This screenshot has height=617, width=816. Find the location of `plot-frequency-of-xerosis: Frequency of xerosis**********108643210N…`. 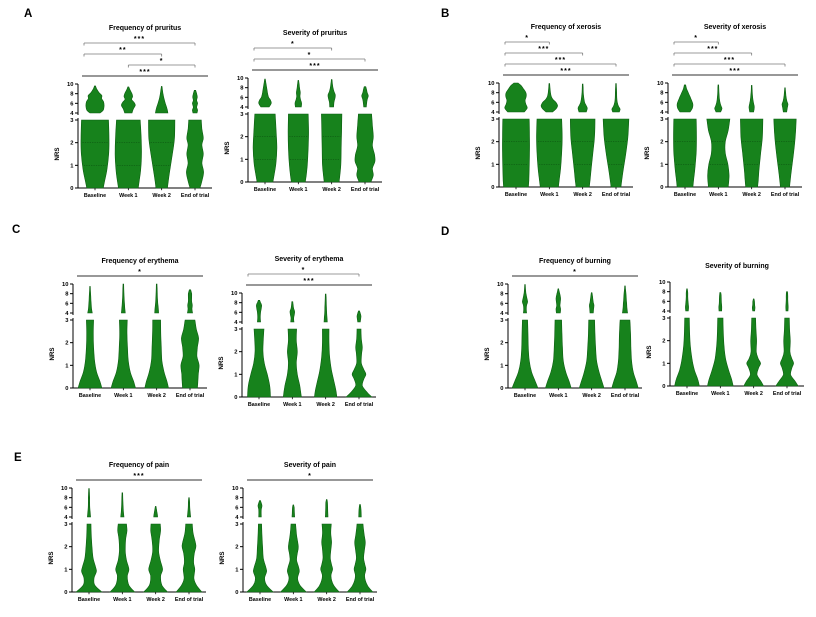

plot-frequency-of-xerosis: Frequency of xerosis**********108643210N… is located at coordinates (554, 111).